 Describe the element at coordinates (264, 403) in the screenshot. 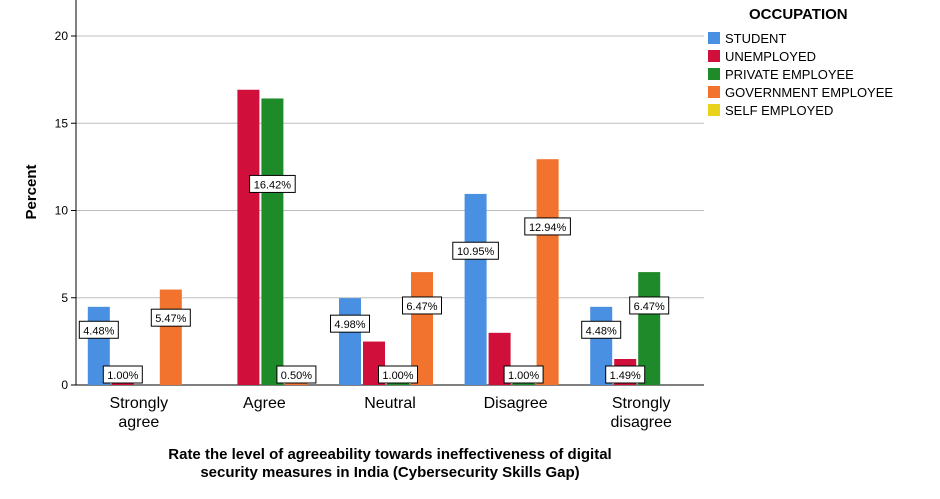

I see `category-label: Agree` at that location.